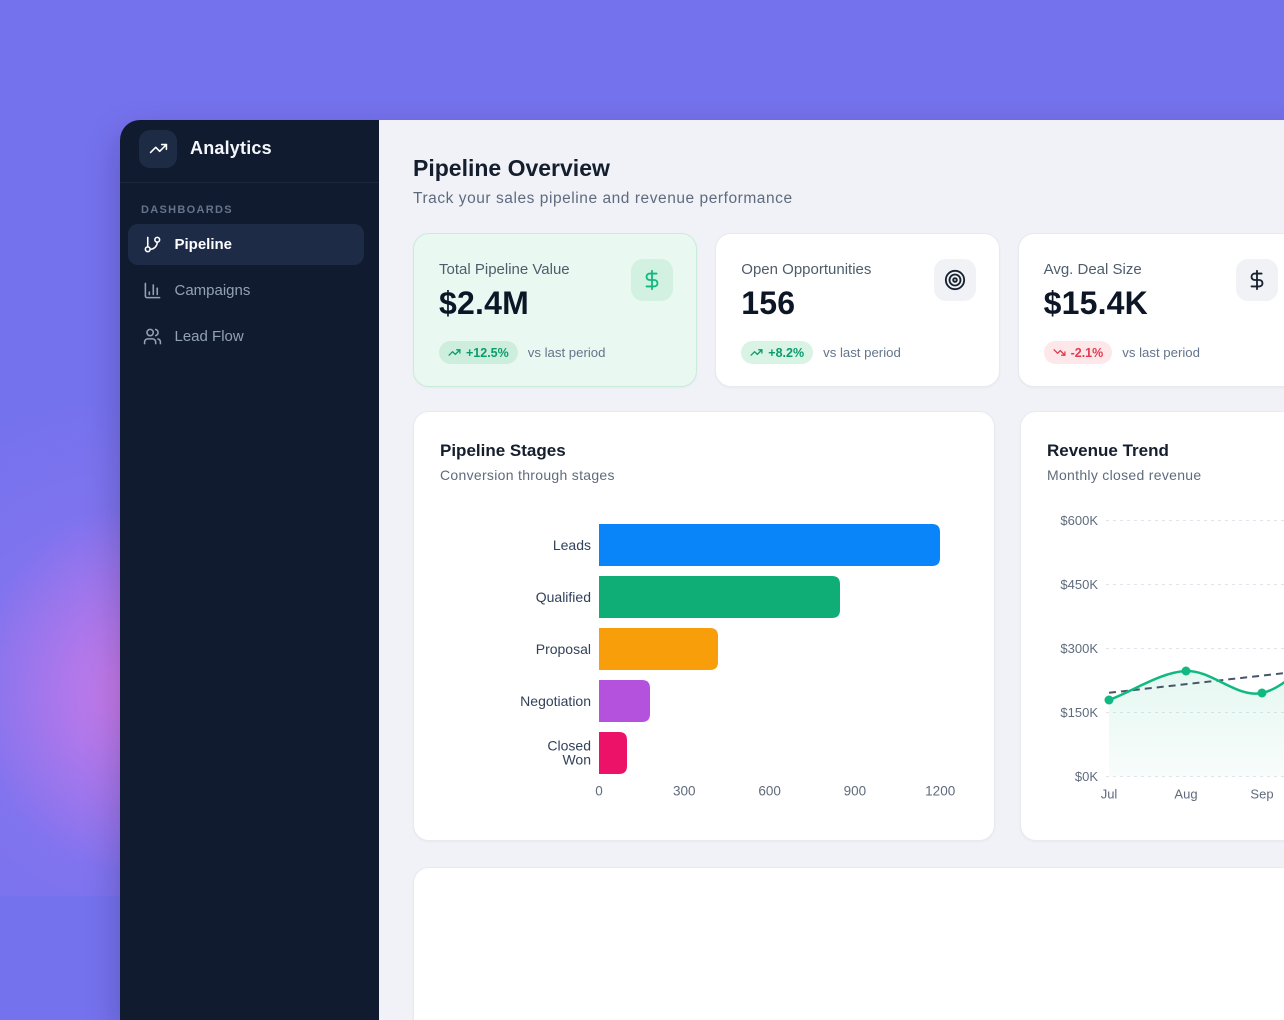 This screenshot has height=1020, width=1284. What do you see at coordinates (940, 791) in the screenshot?
I see `svg-text: 1200` at bounding box center [940, 791].